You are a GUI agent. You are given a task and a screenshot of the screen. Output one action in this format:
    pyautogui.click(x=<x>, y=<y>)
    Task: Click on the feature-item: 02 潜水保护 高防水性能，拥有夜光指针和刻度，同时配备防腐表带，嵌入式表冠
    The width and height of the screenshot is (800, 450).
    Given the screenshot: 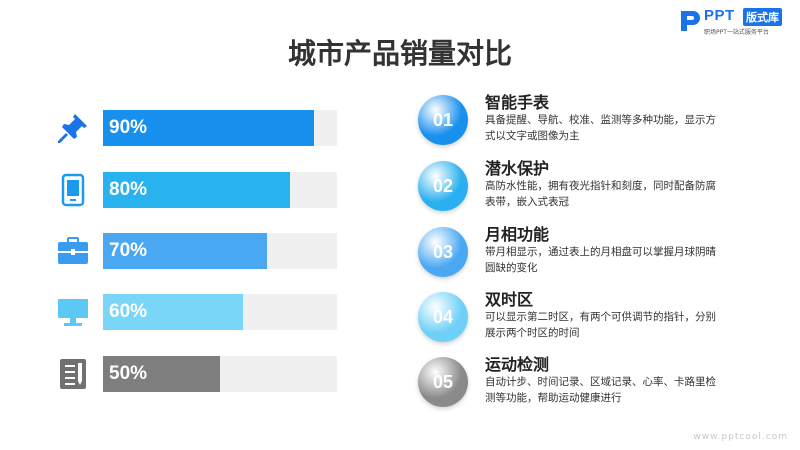 What is the action you would take?
    pyautogui.click(x=588, y=190)
    